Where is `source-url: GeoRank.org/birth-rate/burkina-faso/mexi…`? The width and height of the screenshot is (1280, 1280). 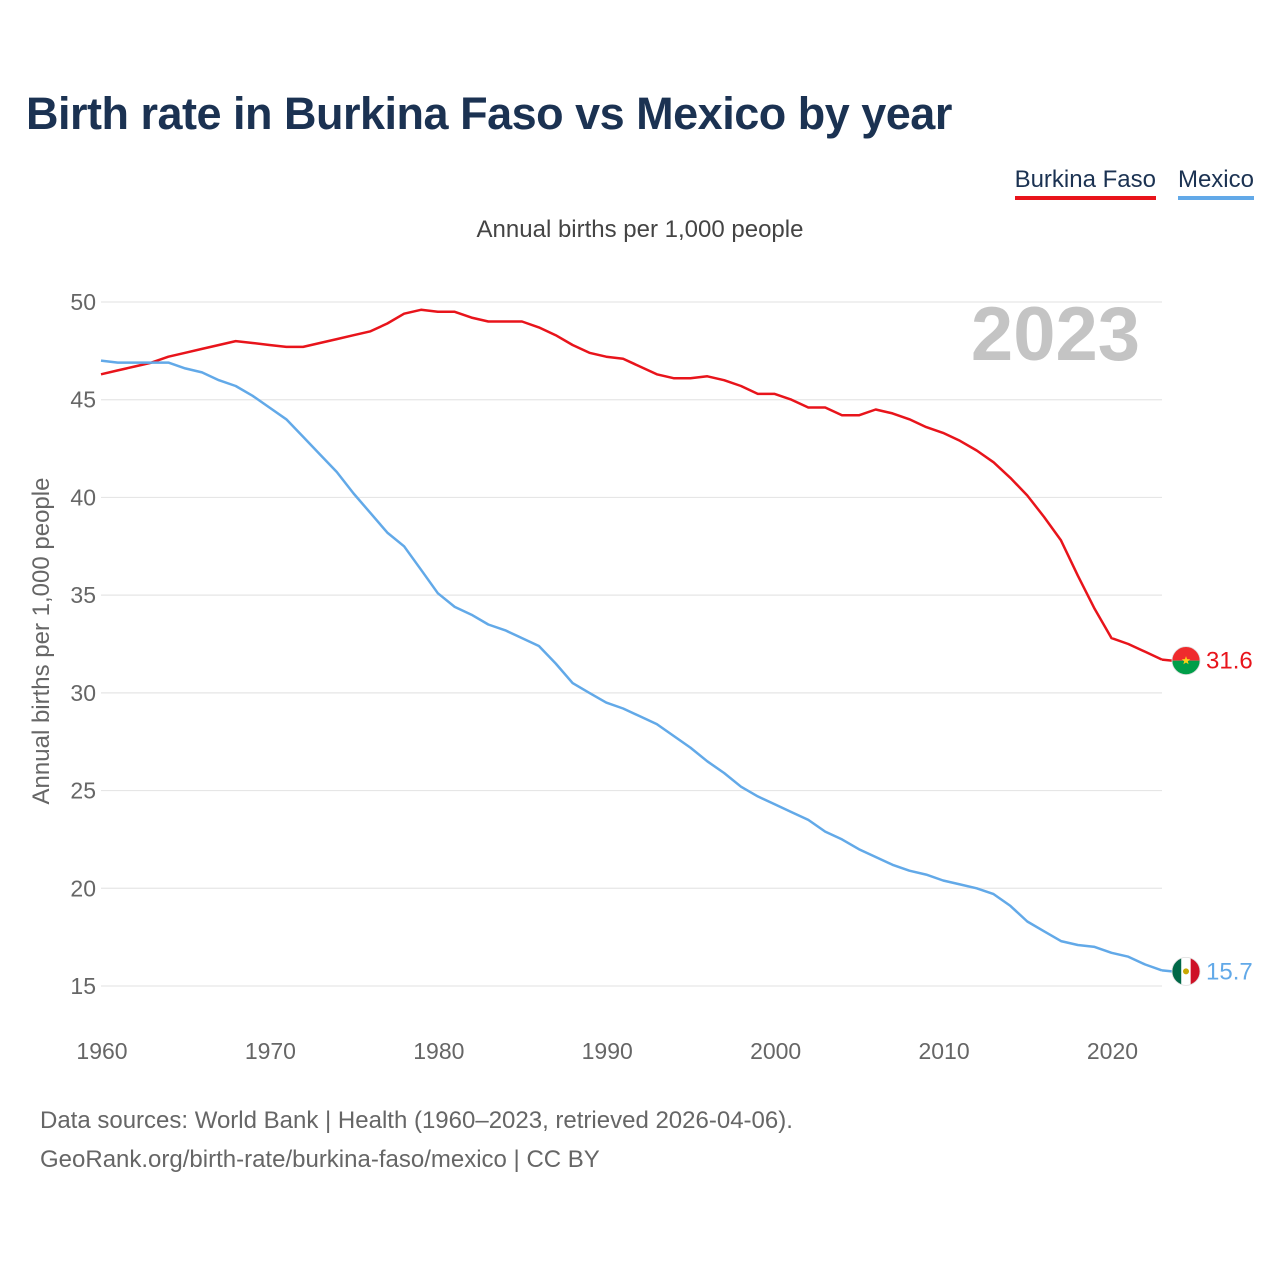 source-url: GeoRank.org/birth-rate/burkina-faso/mexi… is located at coordinates (320, 1159).